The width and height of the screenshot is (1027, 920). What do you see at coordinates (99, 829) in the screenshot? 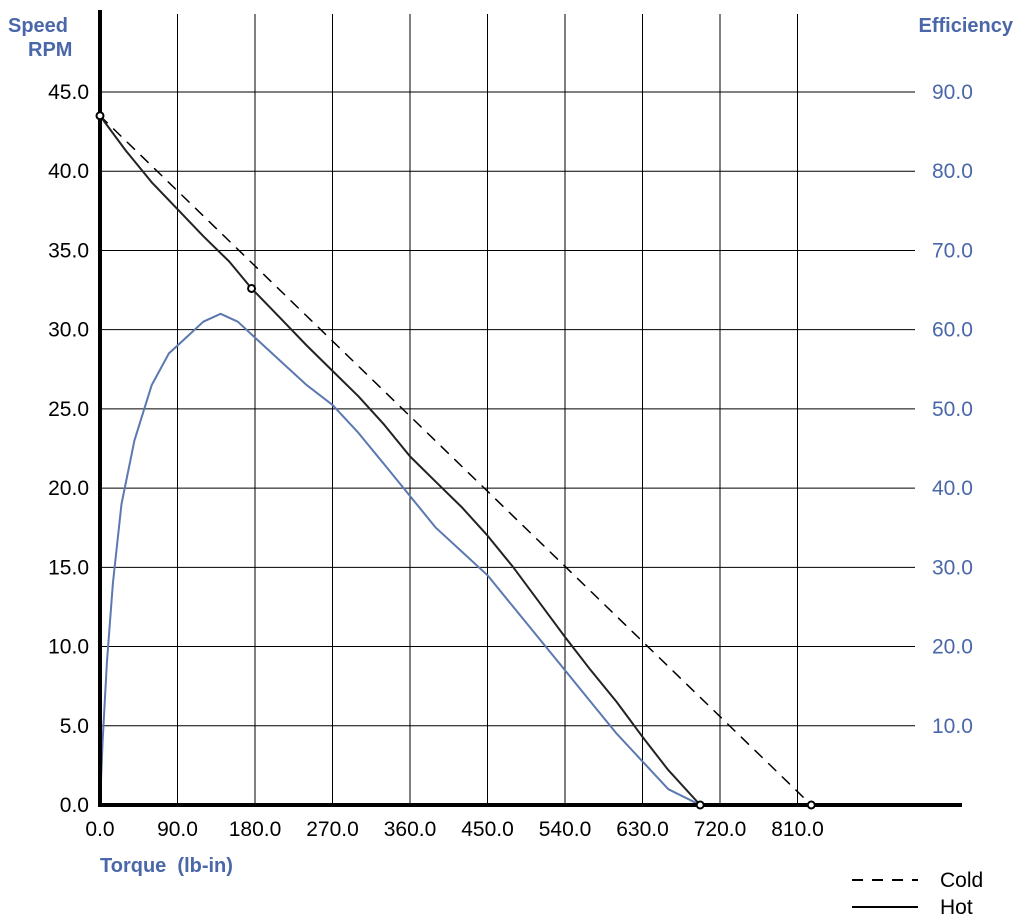
I see `x-tick-label: 0.0` at bounding box center [99, 829].